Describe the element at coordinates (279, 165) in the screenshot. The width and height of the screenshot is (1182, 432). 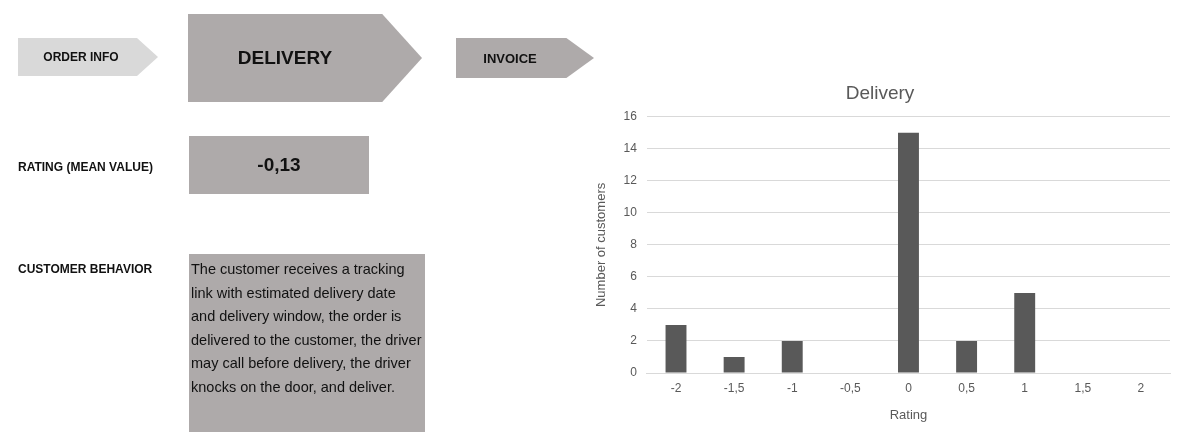
I see `text: -0,13` at that location.